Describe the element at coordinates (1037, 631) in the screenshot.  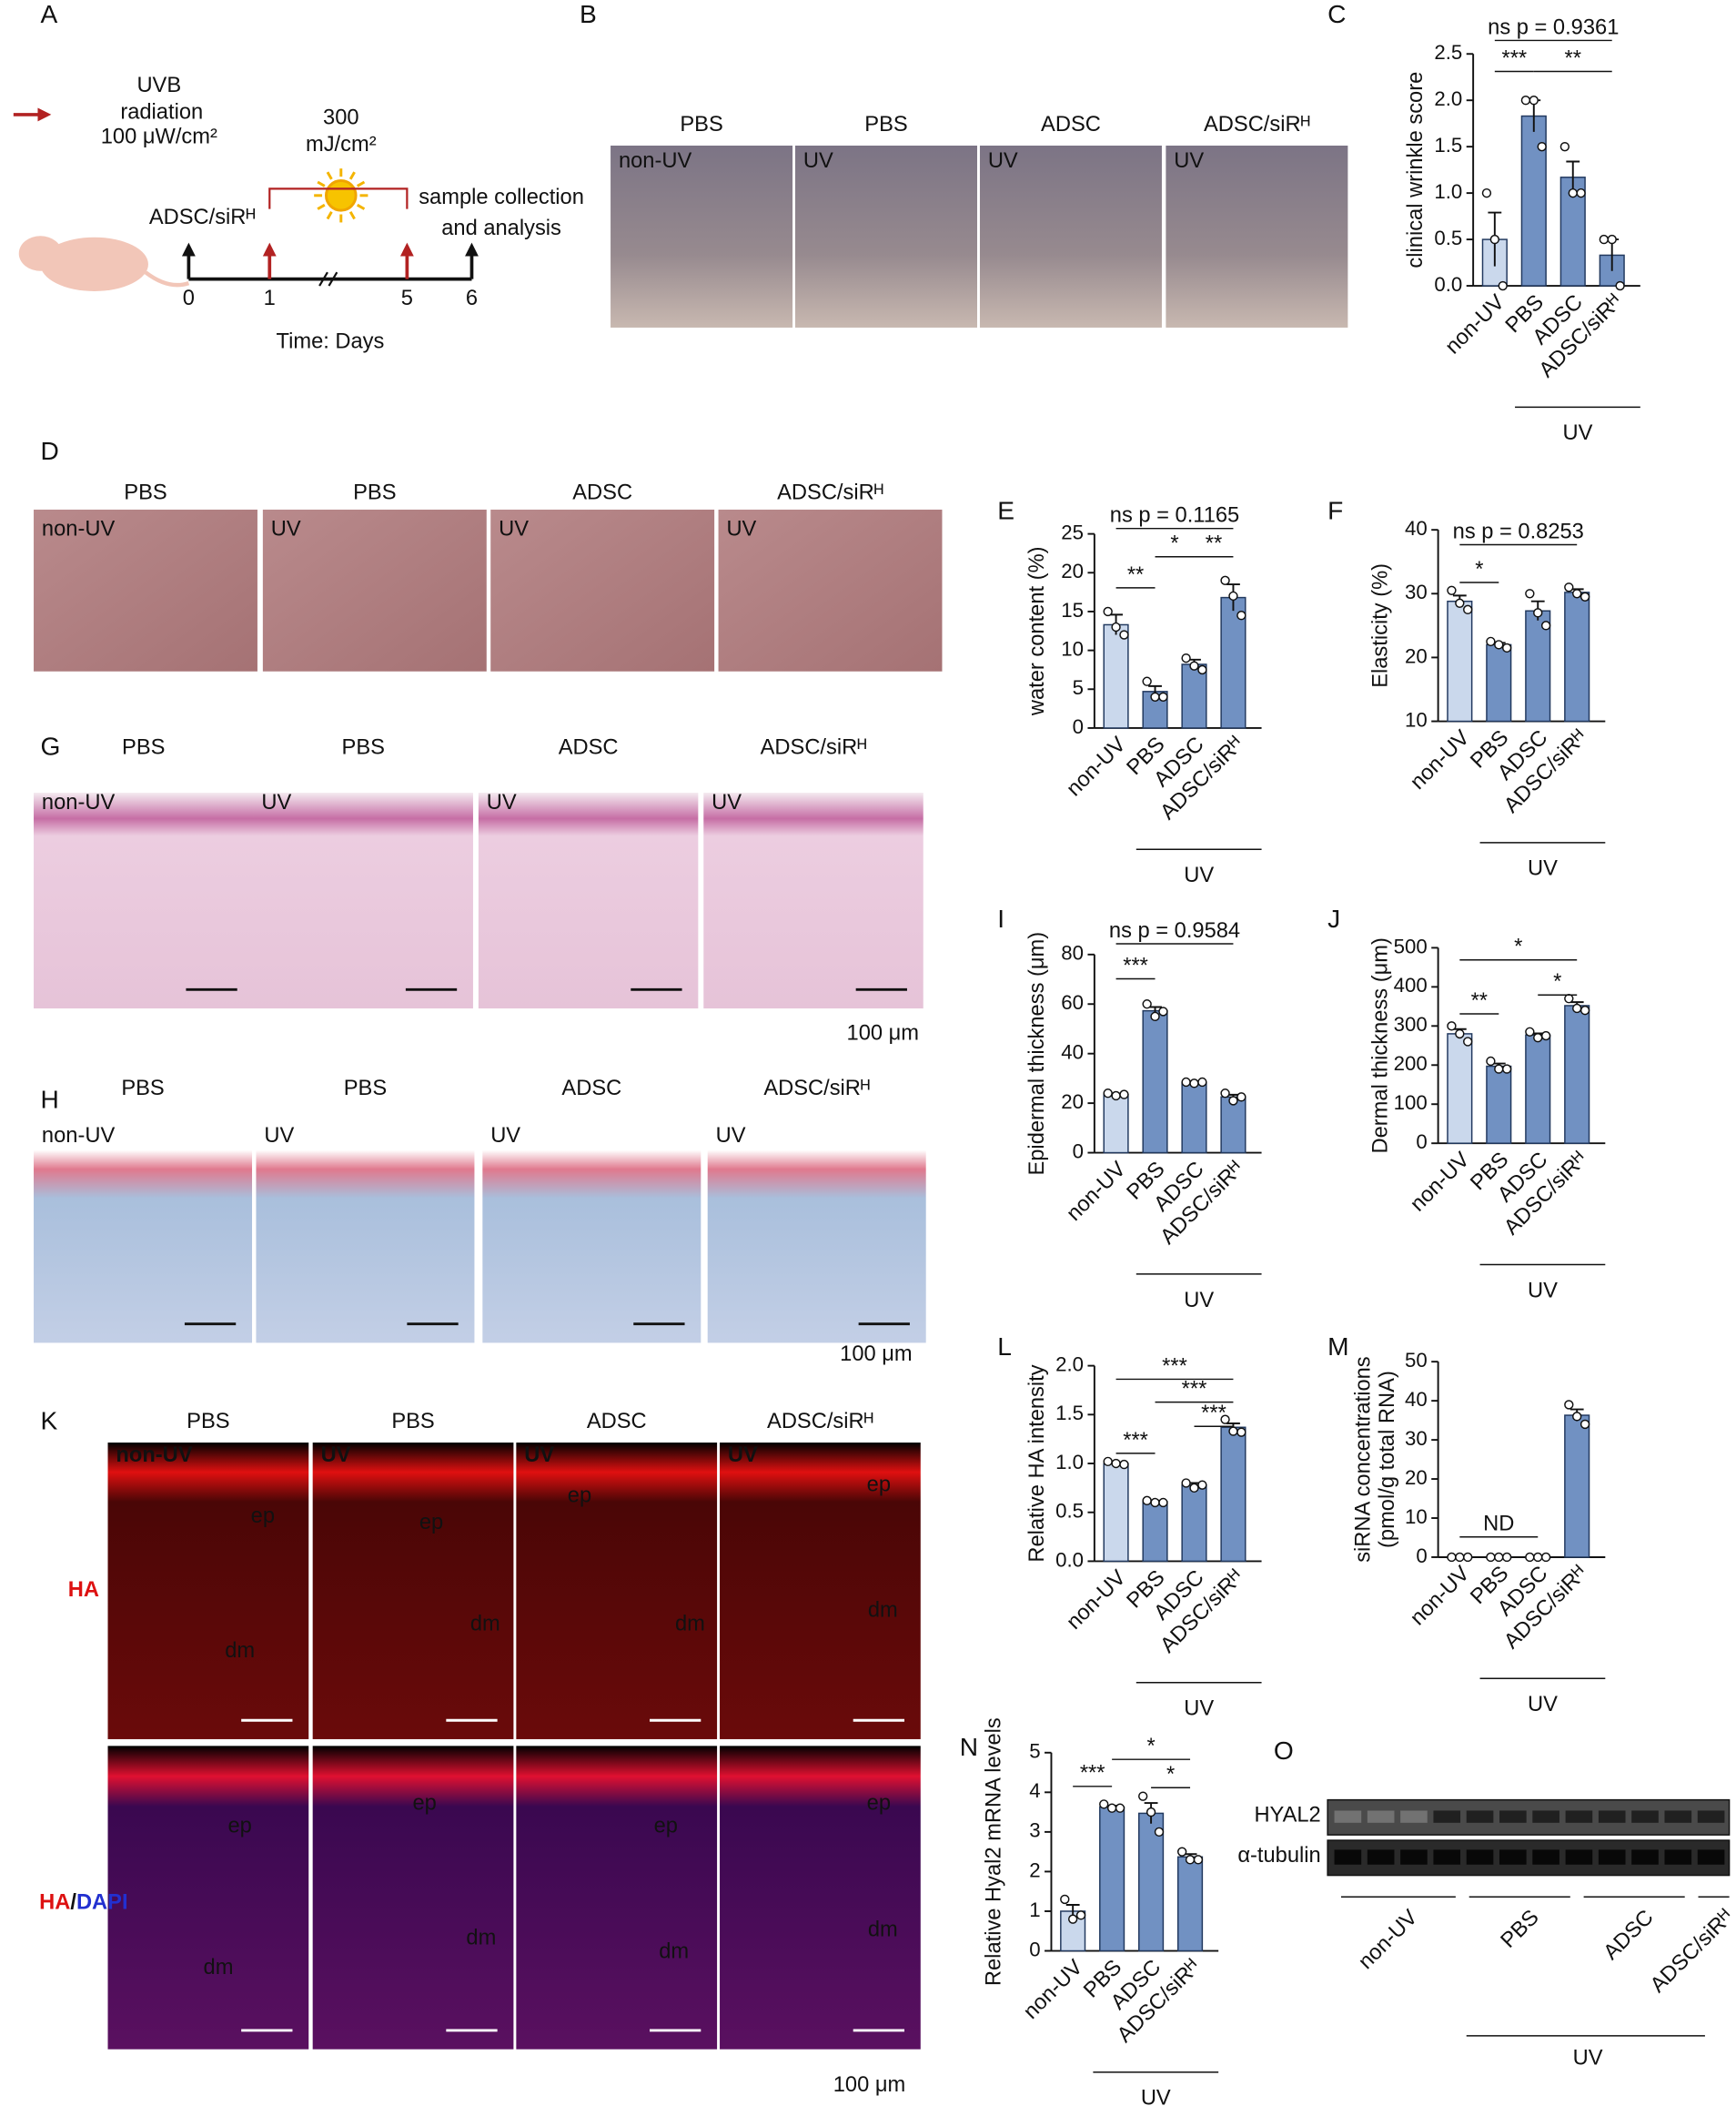
I see `y-axis-title: water content (%)` at that location.